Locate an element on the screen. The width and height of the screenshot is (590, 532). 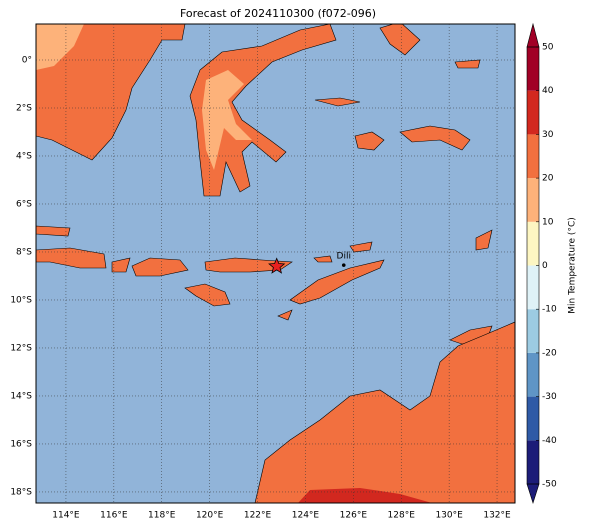
y-tick-label: 0° is located at coordinates (27, 60).